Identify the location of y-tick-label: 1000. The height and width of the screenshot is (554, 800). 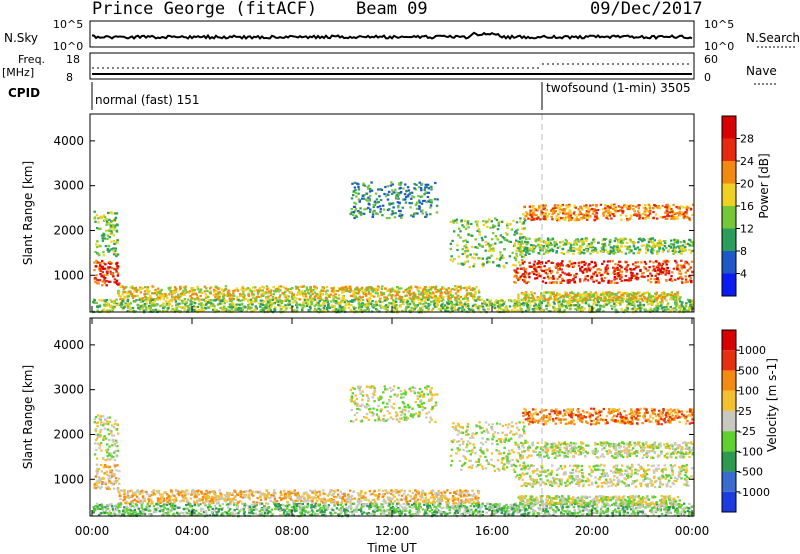
(68, 275).